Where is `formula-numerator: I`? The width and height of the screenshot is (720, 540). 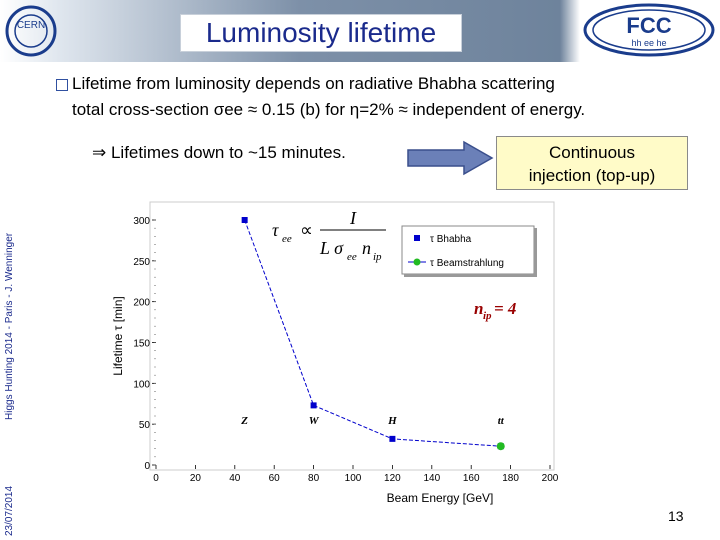
formula-numerator: I is located at coordinates (353, 218).